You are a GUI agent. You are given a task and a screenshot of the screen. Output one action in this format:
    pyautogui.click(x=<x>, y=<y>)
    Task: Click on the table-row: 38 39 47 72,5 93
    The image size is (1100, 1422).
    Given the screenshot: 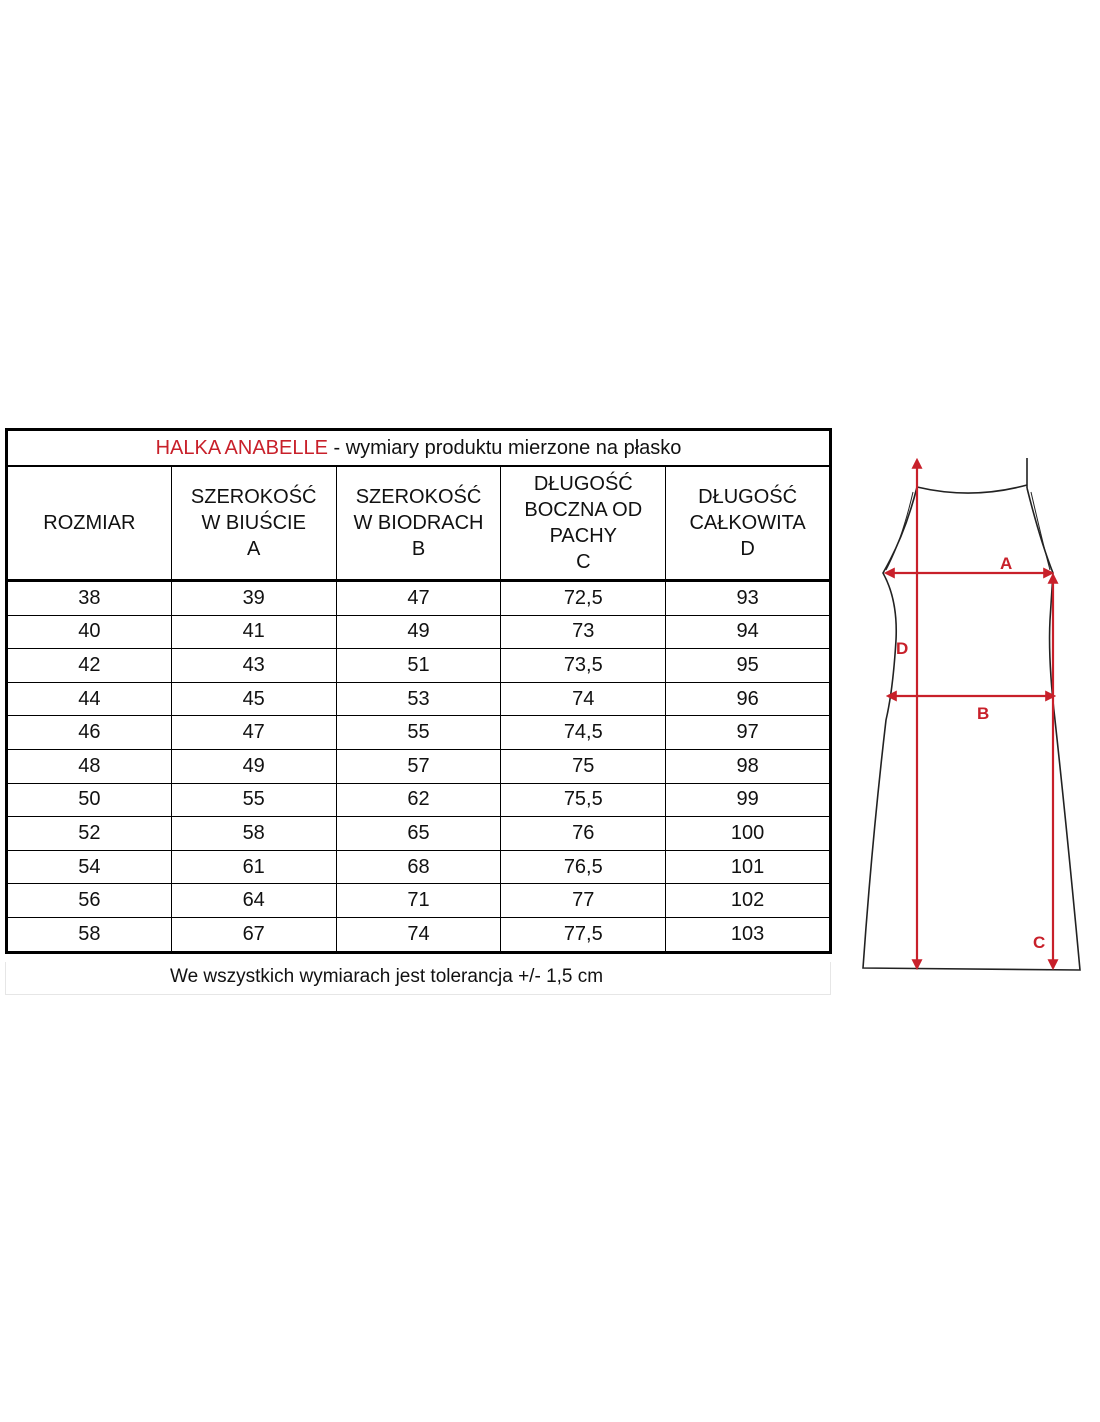 What is the action you would take?
    pyautogui.click(x=418, y=598)
    